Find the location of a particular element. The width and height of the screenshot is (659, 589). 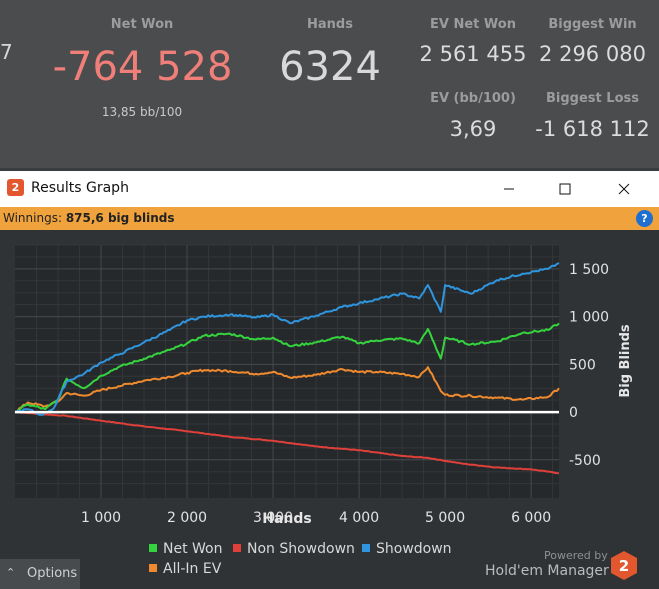

winnings-value: 875,6 big blinds is located at coordinates (120, 218).